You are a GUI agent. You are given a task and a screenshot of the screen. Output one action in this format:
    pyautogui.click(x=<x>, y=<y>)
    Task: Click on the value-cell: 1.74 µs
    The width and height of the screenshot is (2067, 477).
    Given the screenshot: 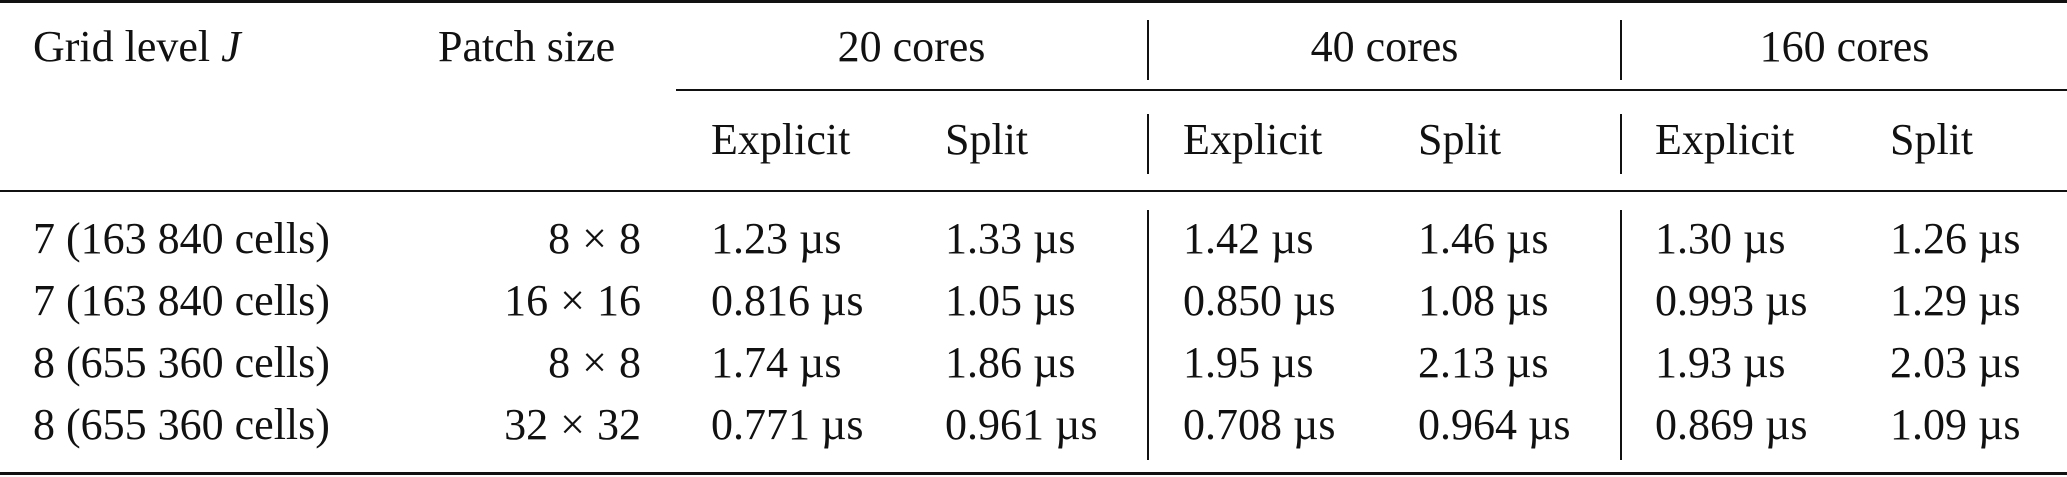 What is the action you would take?
    pyautogui.click(x=776, y=362)
    